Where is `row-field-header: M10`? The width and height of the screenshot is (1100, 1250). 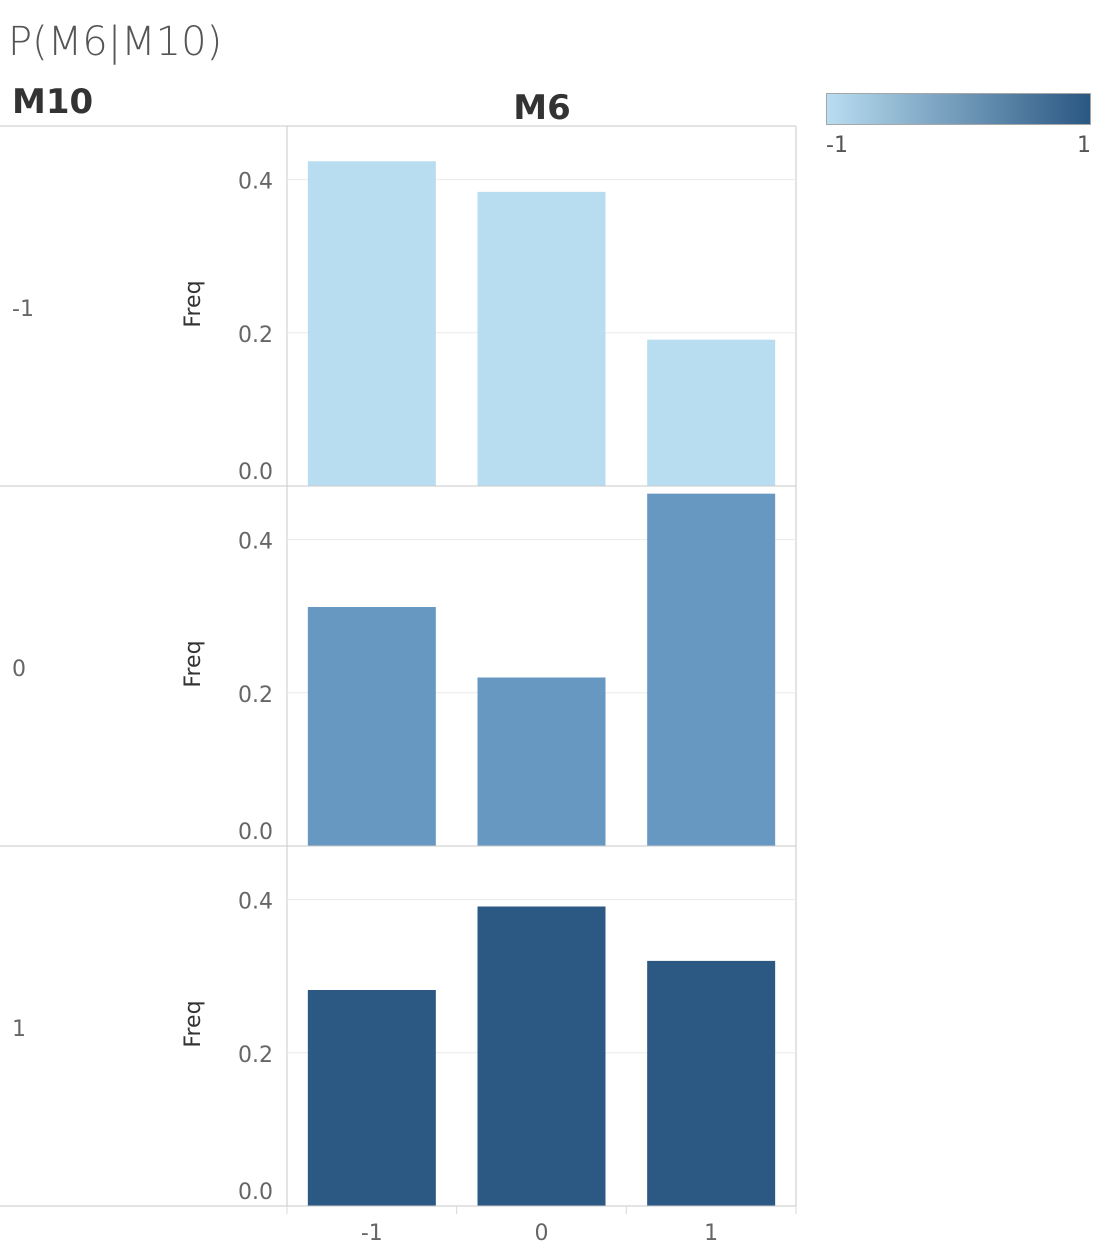 row-field-header: M10 is located at coordinates (53, 102).